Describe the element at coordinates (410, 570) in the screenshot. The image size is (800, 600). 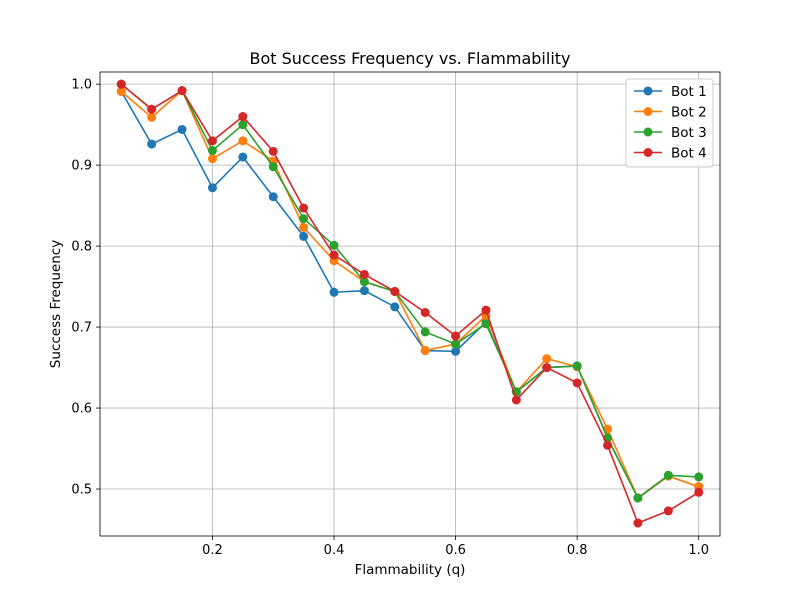
I see `x-axis-label: Flammability (q)` at that location.